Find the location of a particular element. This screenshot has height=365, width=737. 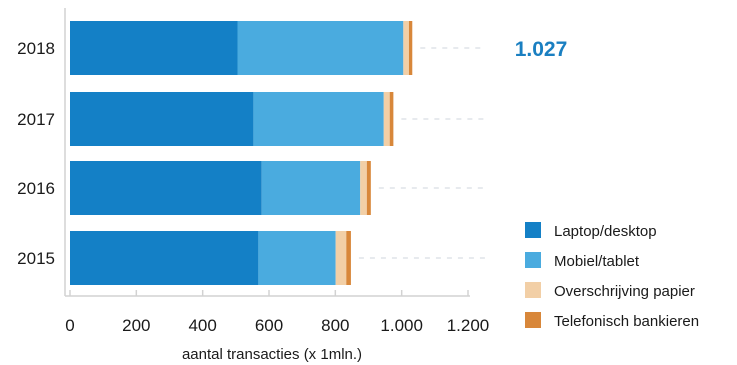

legend-label: Mobiel/tablet is located at coordinates (597, 261).